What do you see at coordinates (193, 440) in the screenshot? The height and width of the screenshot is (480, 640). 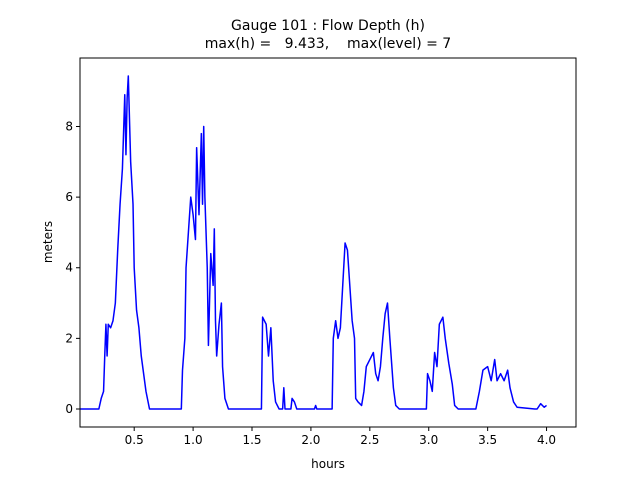 I see `x-tick-label: 1.0` at bounding box center [193, 440].